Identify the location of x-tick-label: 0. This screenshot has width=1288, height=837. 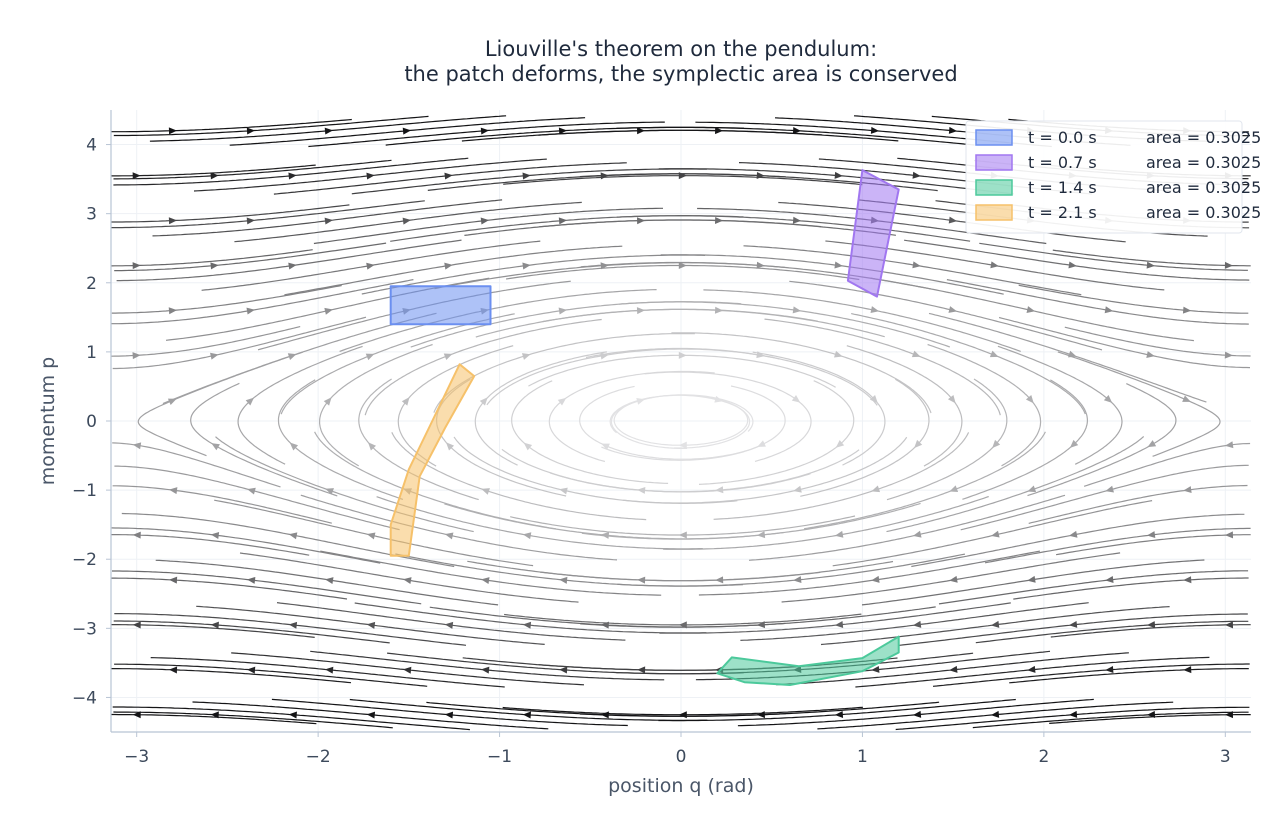
(681, 757).